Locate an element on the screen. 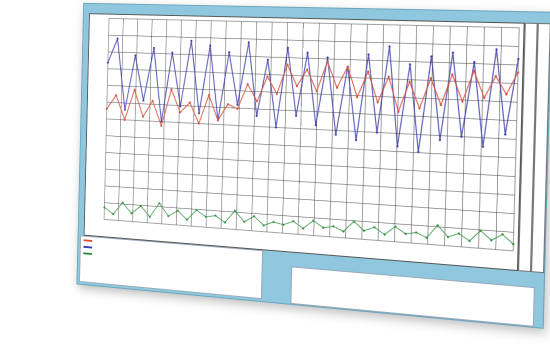  series-line is located at coordinates (309, 221).